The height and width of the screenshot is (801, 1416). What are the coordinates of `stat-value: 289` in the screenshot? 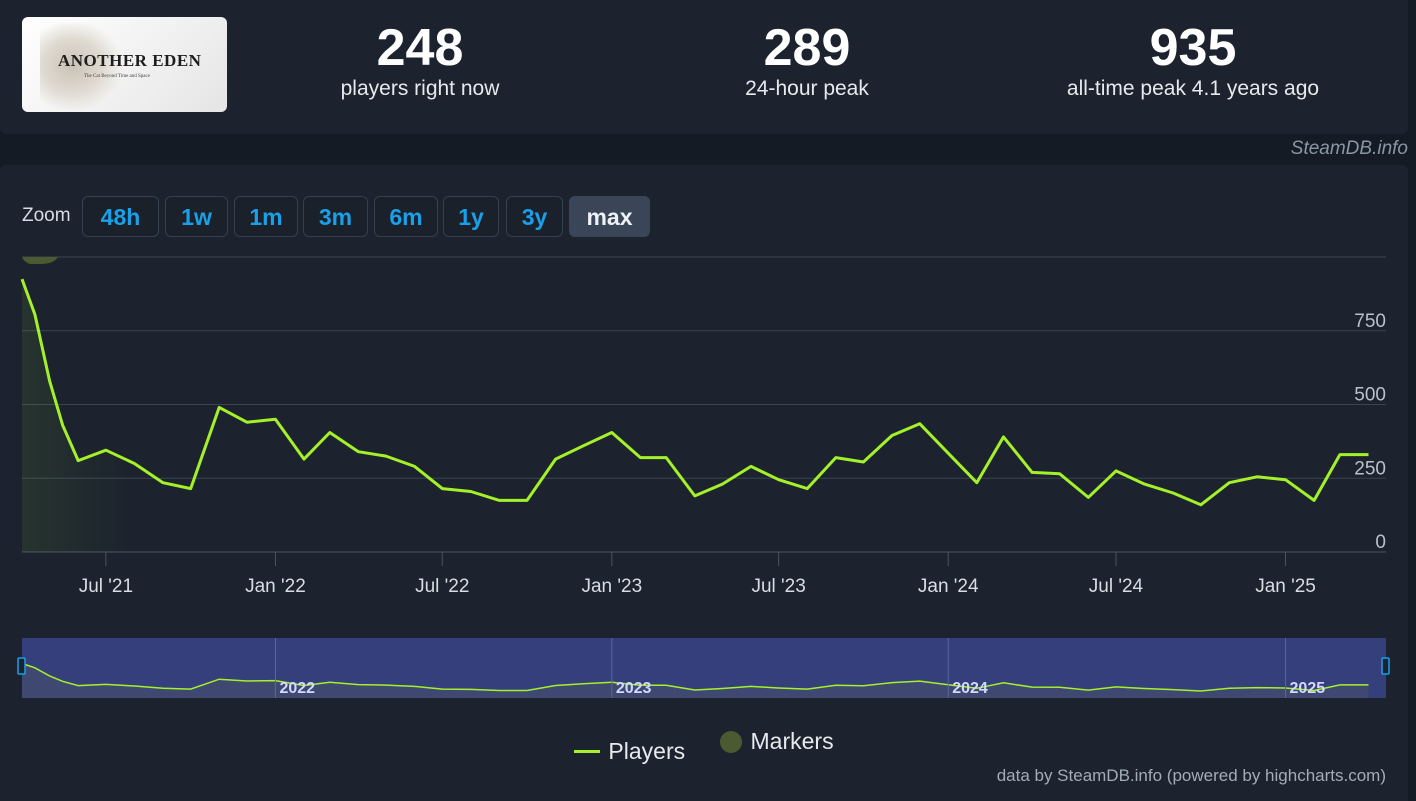 It's located at (807, 48).